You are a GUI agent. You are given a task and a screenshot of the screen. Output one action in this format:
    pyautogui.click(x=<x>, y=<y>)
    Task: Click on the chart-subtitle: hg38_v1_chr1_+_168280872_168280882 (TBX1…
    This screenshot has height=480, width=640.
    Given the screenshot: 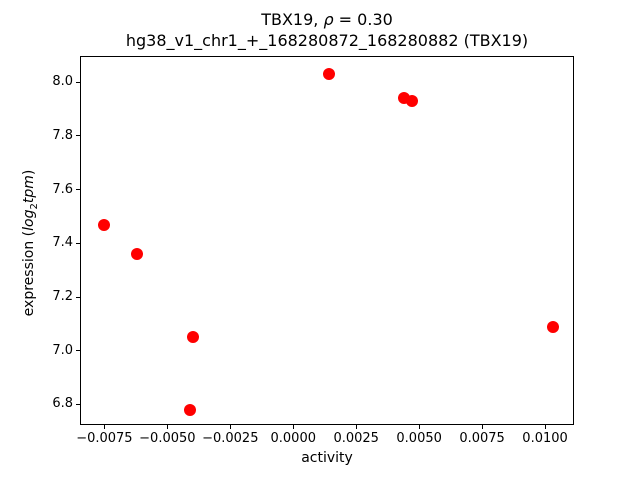 What is the action you would take?
    pyautogui.click(x=327, y=40)
    